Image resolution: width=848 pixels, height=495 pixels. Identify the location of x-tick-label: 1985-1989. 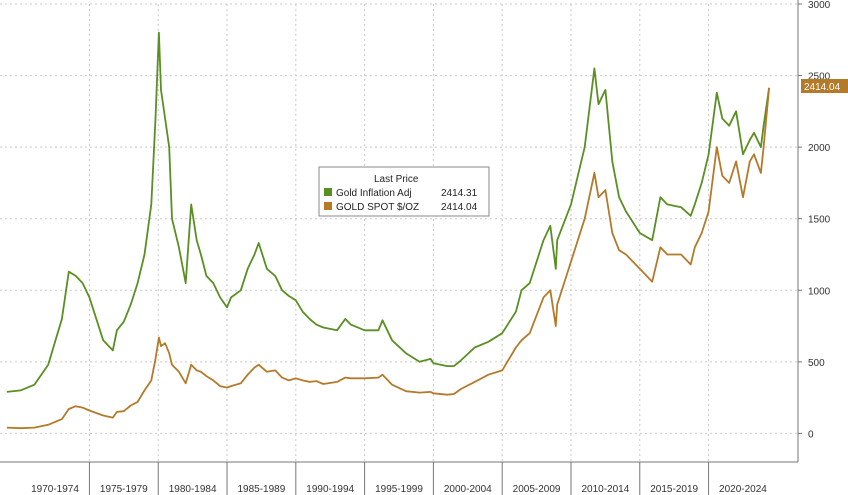
(261, 489).